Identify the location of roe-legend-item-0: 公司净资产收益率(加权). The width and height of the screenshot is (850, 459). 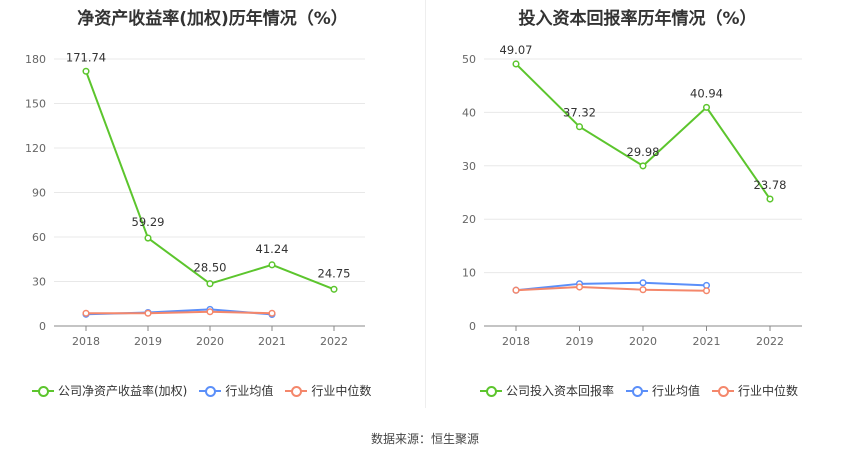
(109, 390).